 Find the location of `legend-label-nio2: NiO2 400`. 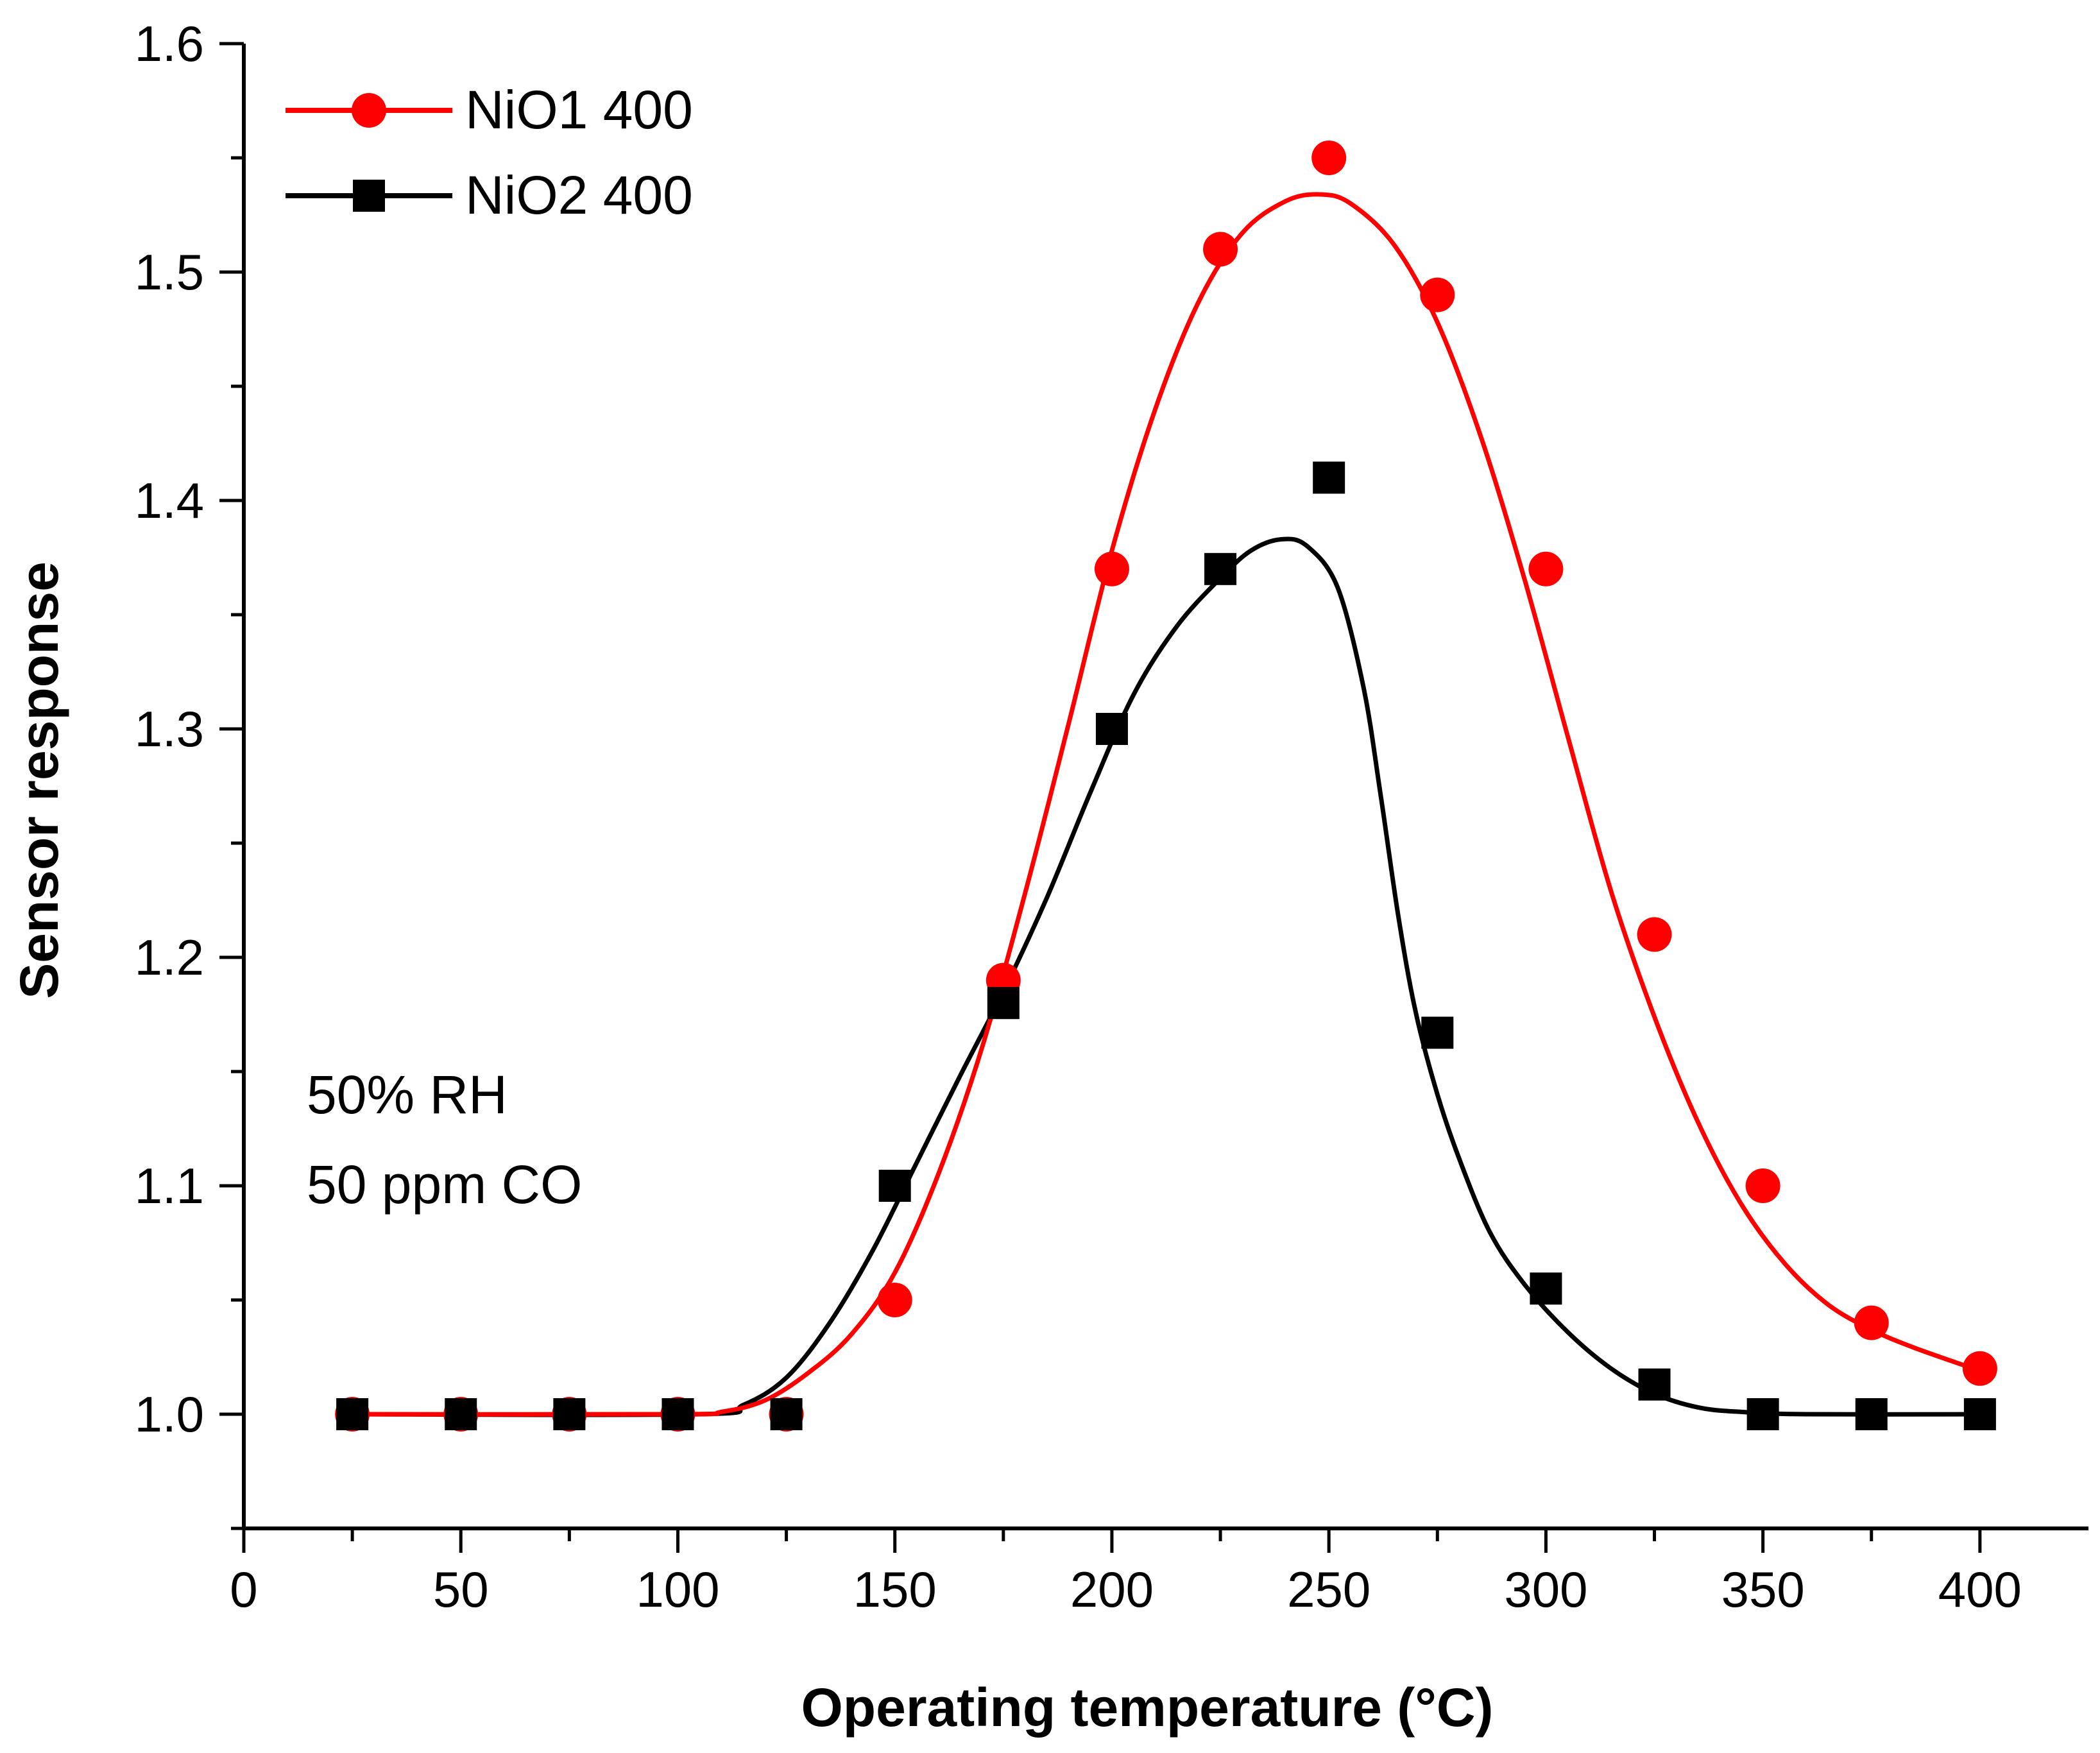

legend-label-nio2: NiO2 400 is located at coordinates (579, 195).